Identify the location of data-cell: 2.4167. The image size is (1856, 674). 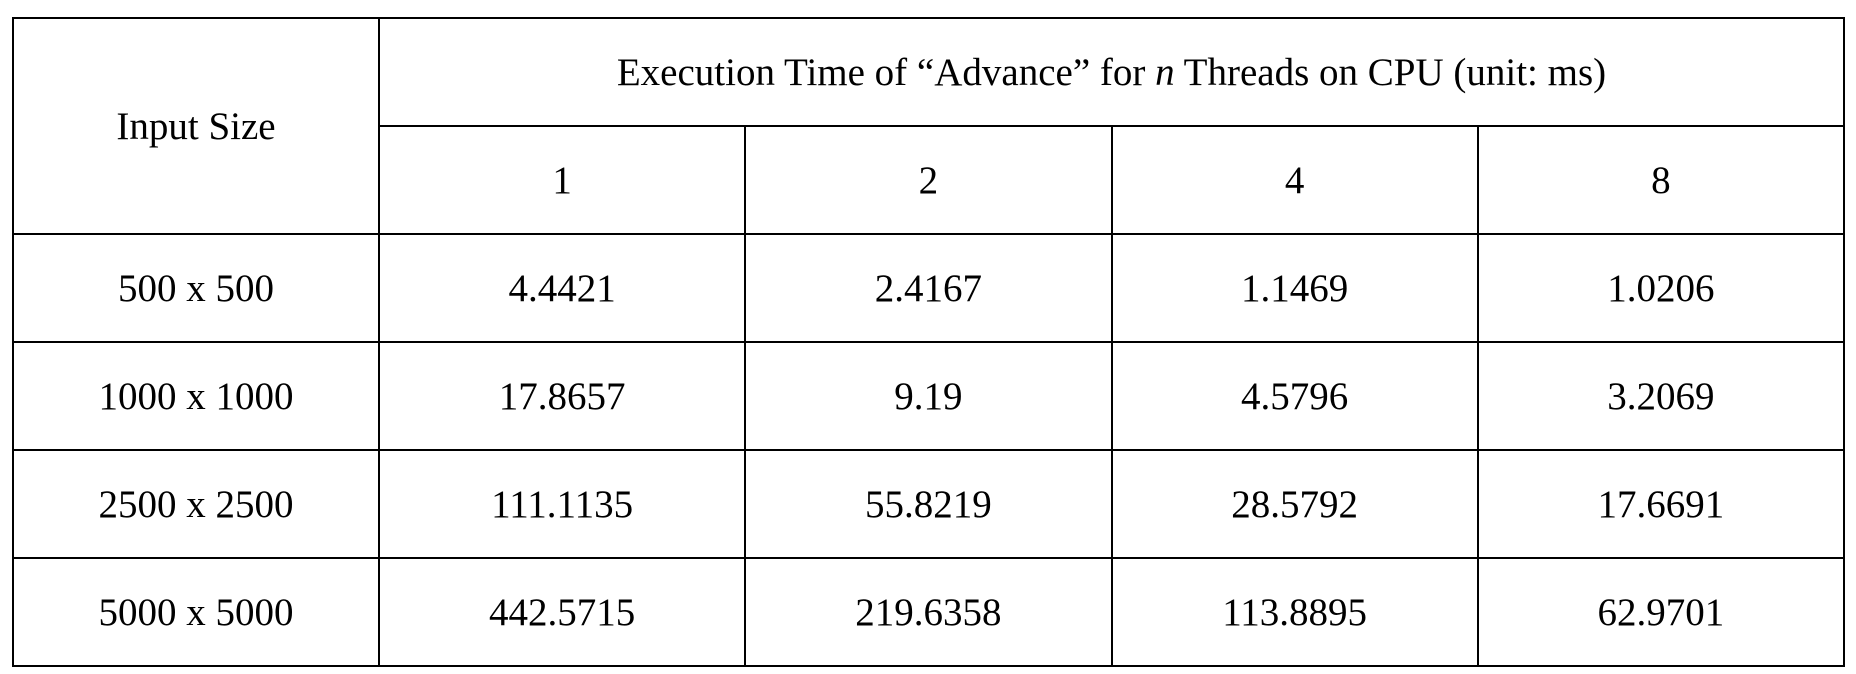
(928, 288).